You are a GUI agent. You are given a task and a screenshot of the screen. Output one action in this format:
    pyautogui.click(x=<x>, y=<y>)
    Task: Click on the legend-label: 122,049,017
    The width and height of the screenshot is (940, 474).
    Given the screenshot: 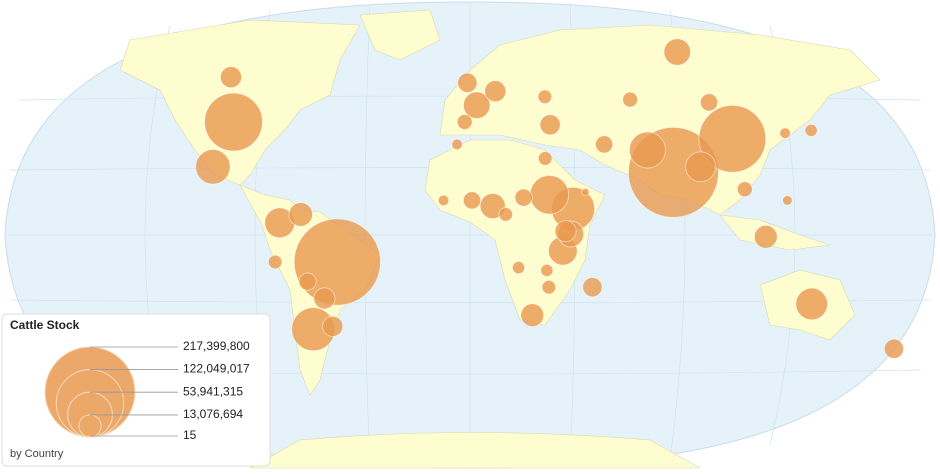 What is the action you would take?
    pyautogui.click(x=216, y=369)
    